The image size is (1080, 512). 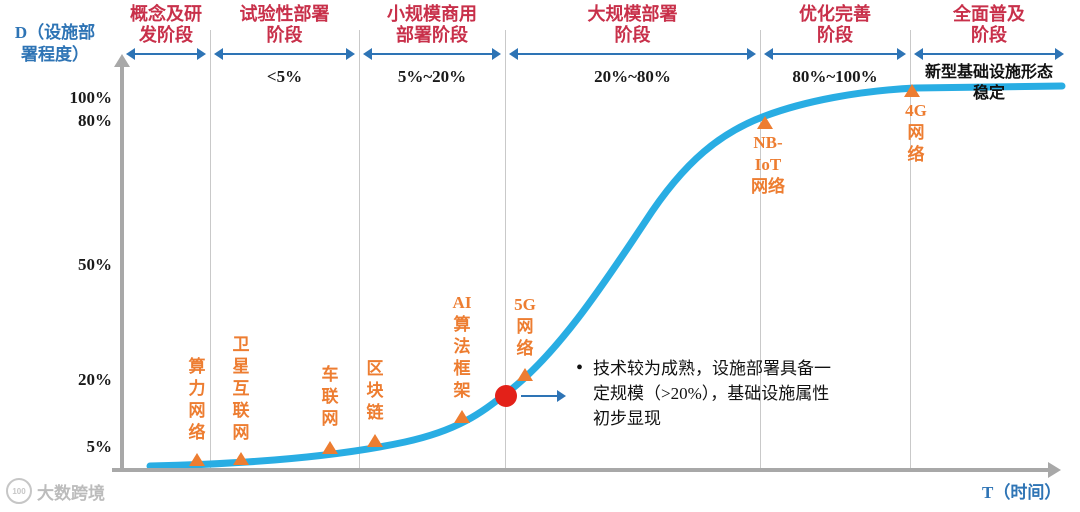 What do you see at coordinates (166, 14) in the screenshot?
I see `stage-title-line: 概念及研` at bounding box center [166, 14].